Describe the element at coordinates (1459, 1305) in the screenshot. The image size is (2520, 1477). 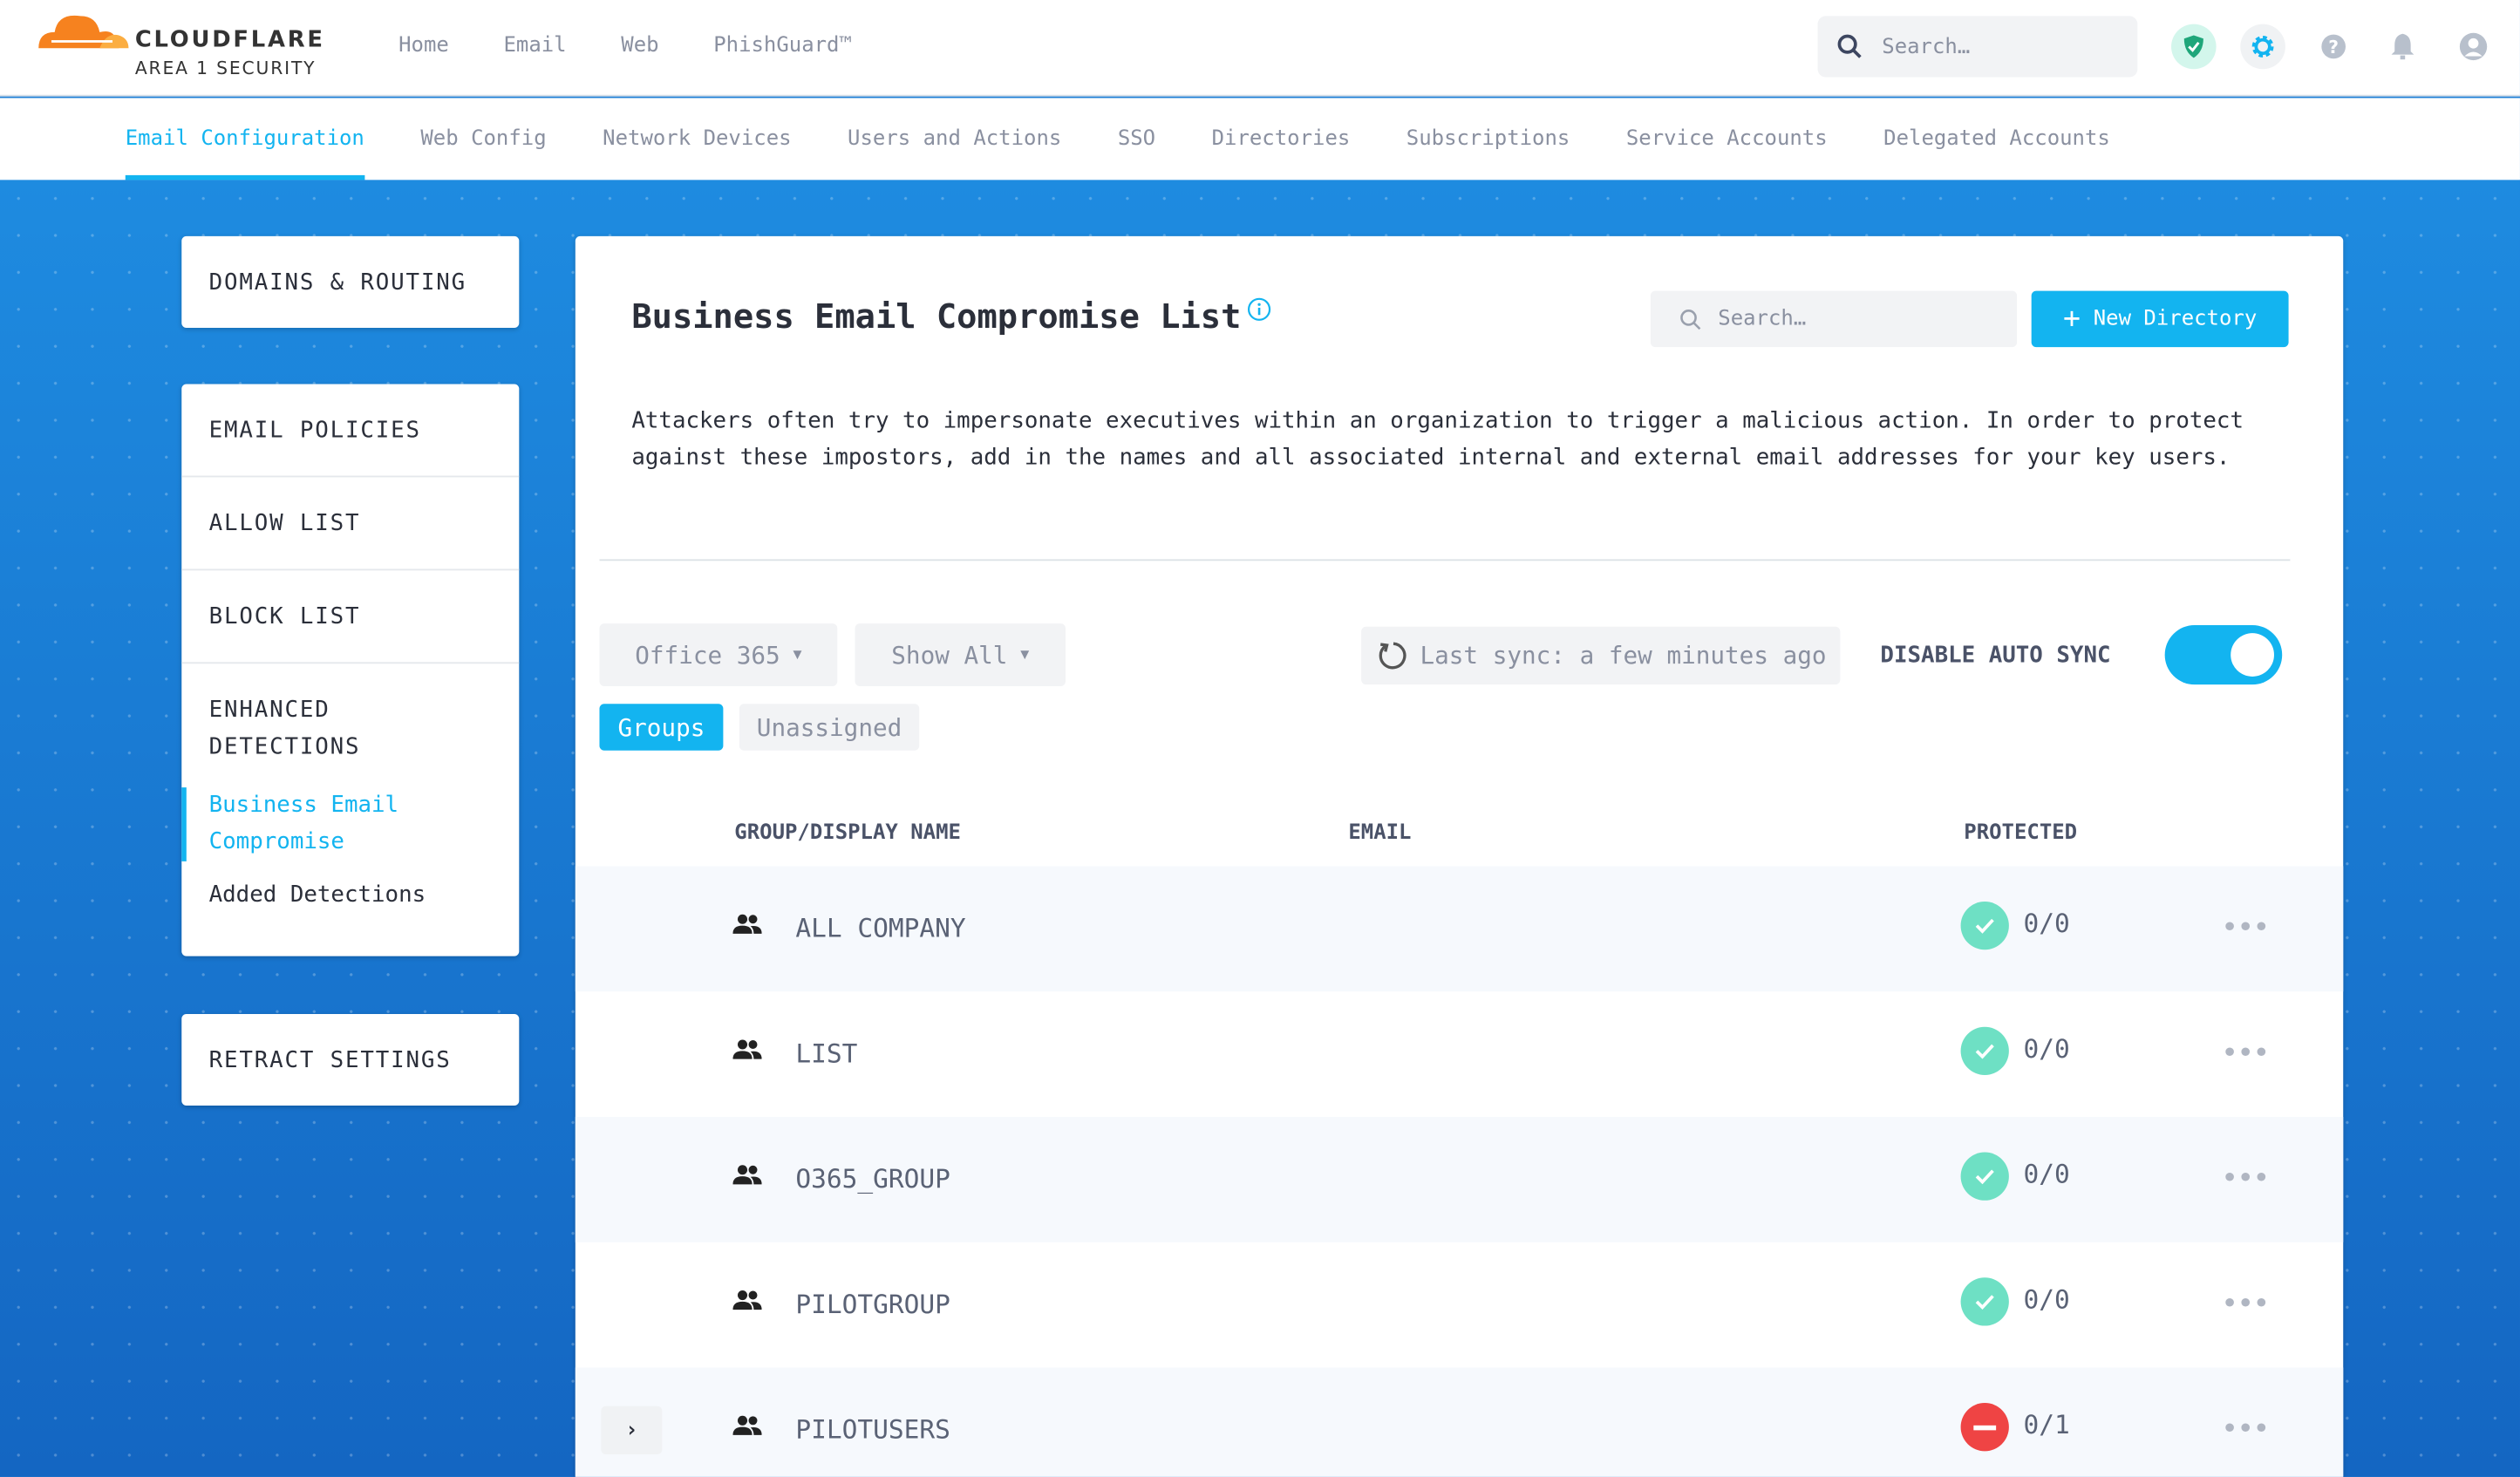
I see `table-row: PILOTGROUP 0/0 •••` at that location.